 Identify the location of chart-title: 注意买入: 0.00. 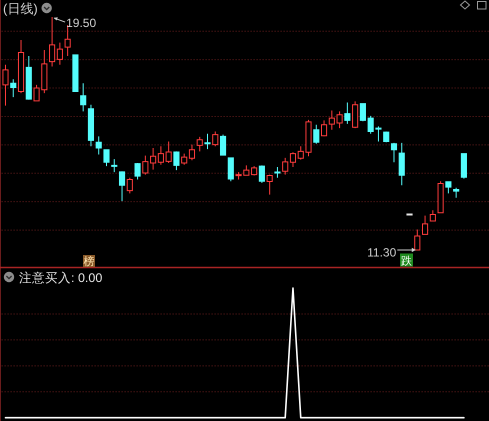
(60, 278).